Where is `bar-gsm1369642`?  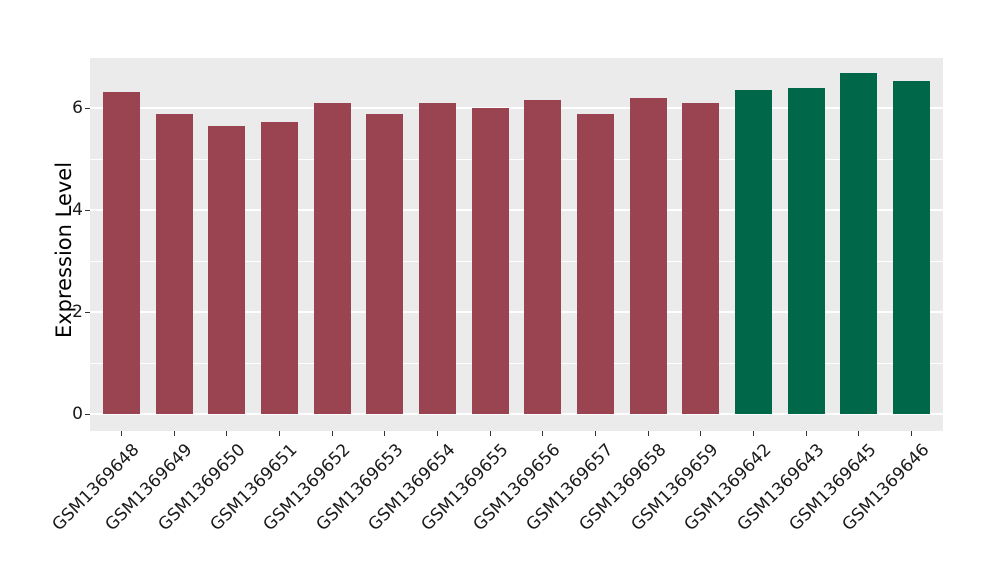 bar-gsm1369642 is located at coordinates (753, 252).